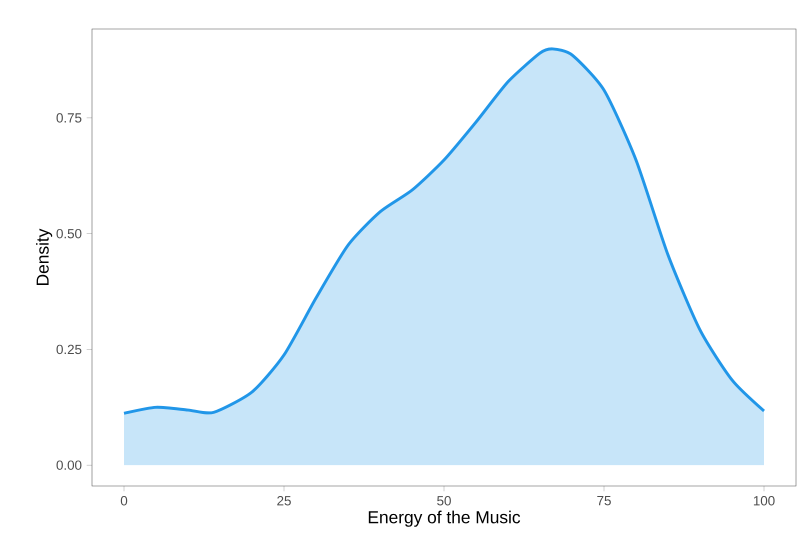  Describe the element at coordinates (69, 465) in the screenshot. I see `y-tick-label: 0.00` at that location.